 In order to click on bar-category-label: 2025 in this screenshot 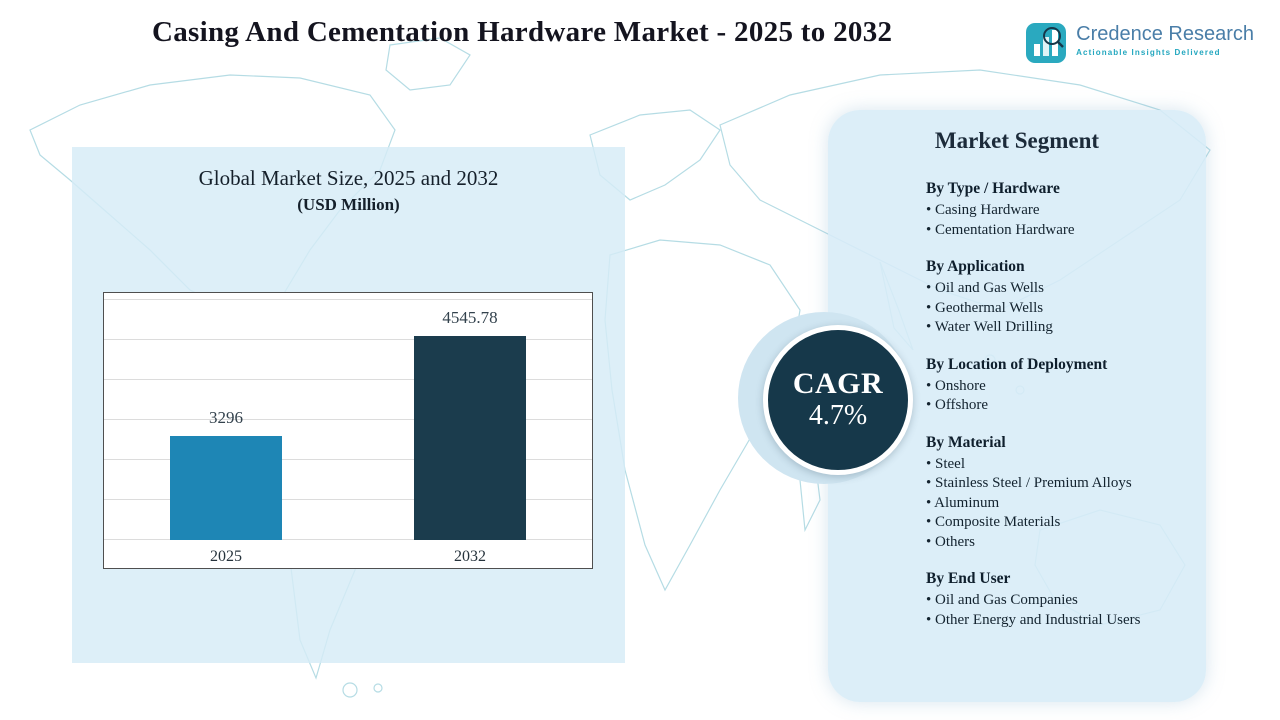, I will do `click(226, 556)`.